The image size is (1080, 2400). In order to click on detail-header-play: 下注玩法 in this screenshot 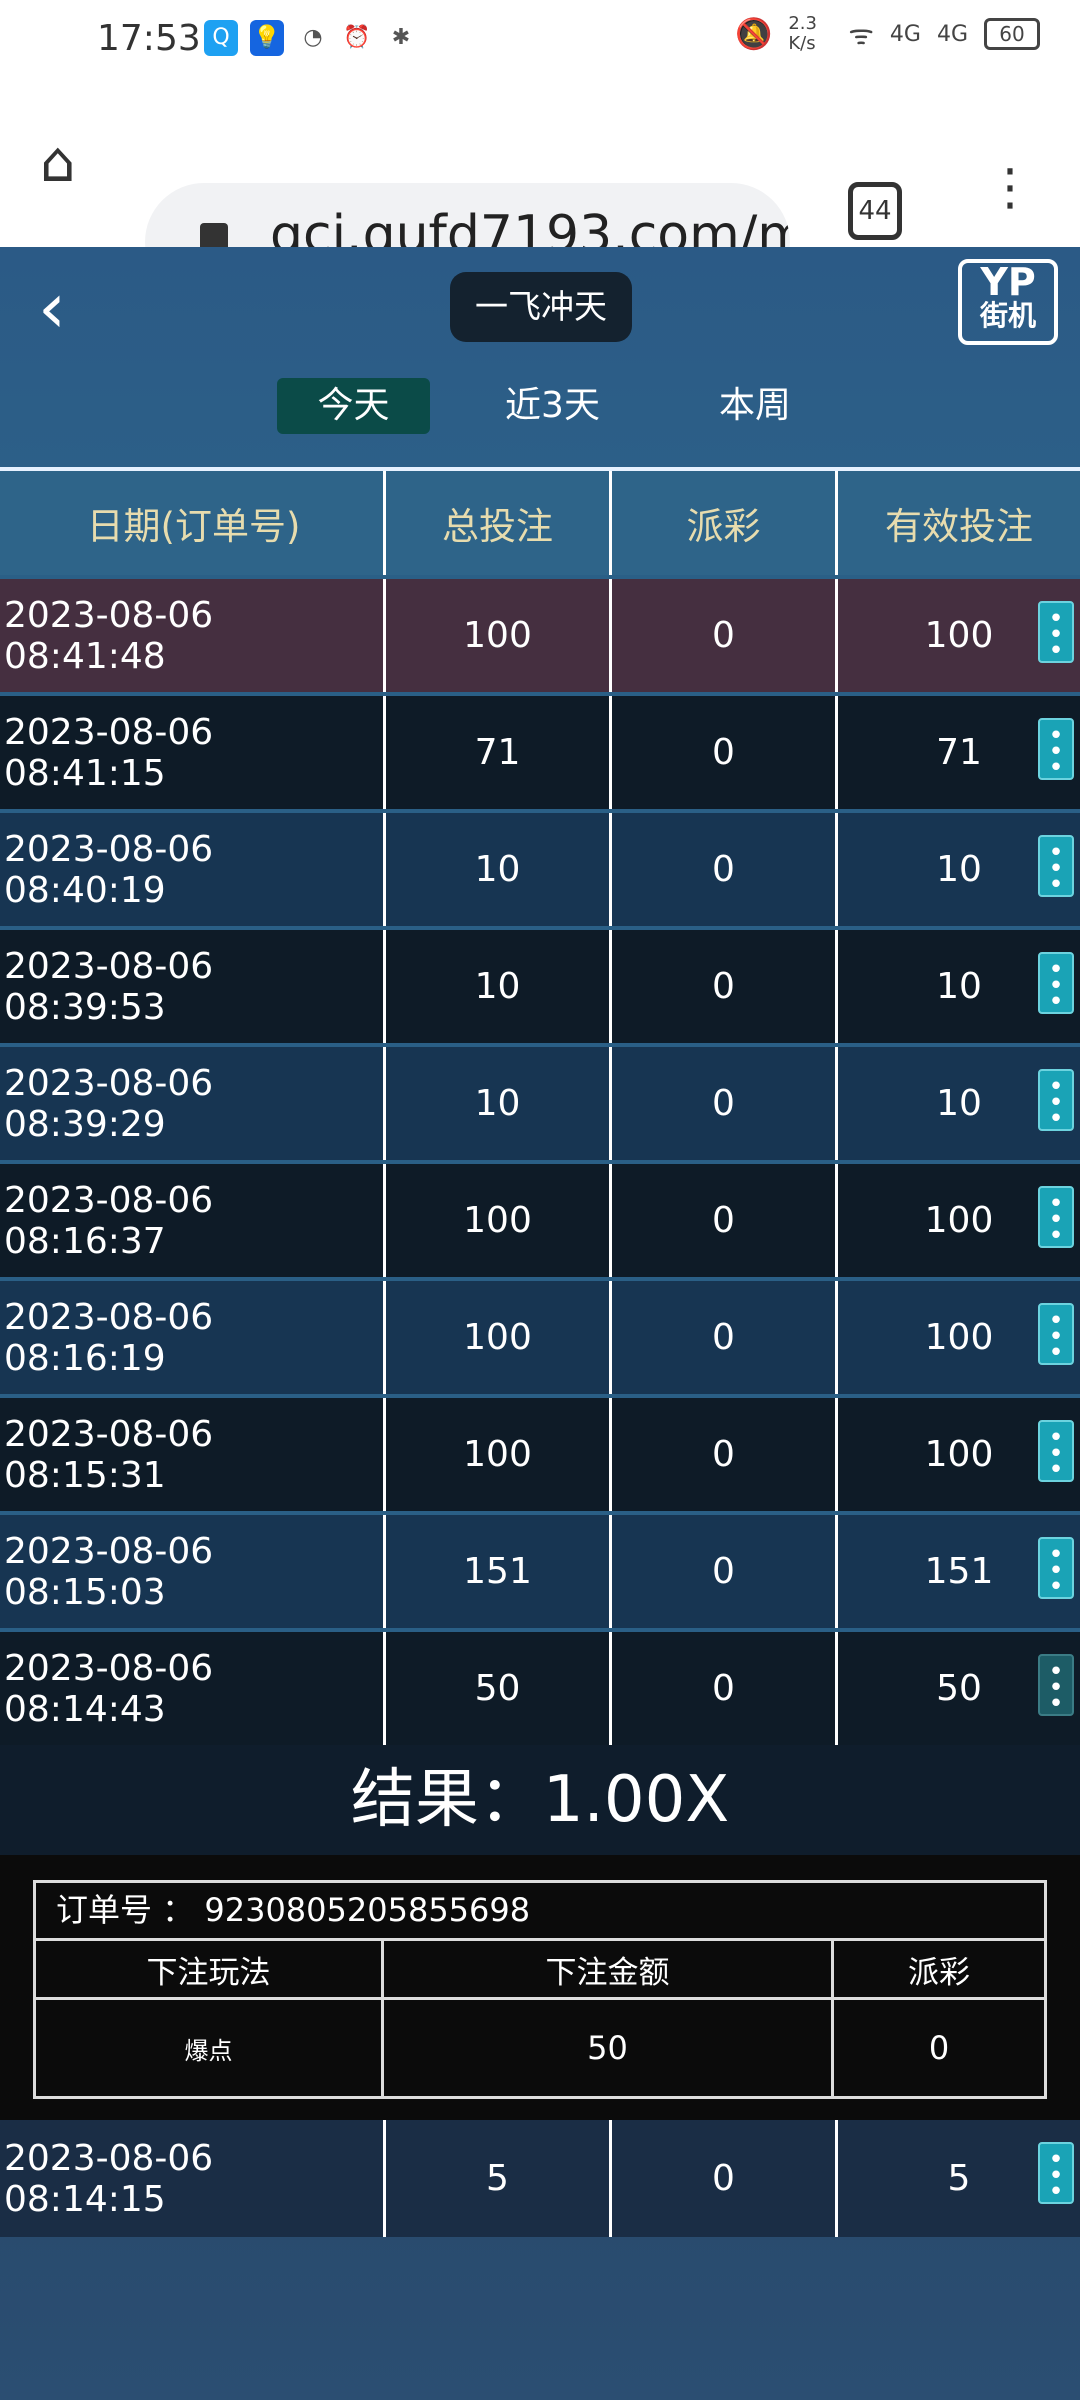, I will do `click(208, 1972)`.